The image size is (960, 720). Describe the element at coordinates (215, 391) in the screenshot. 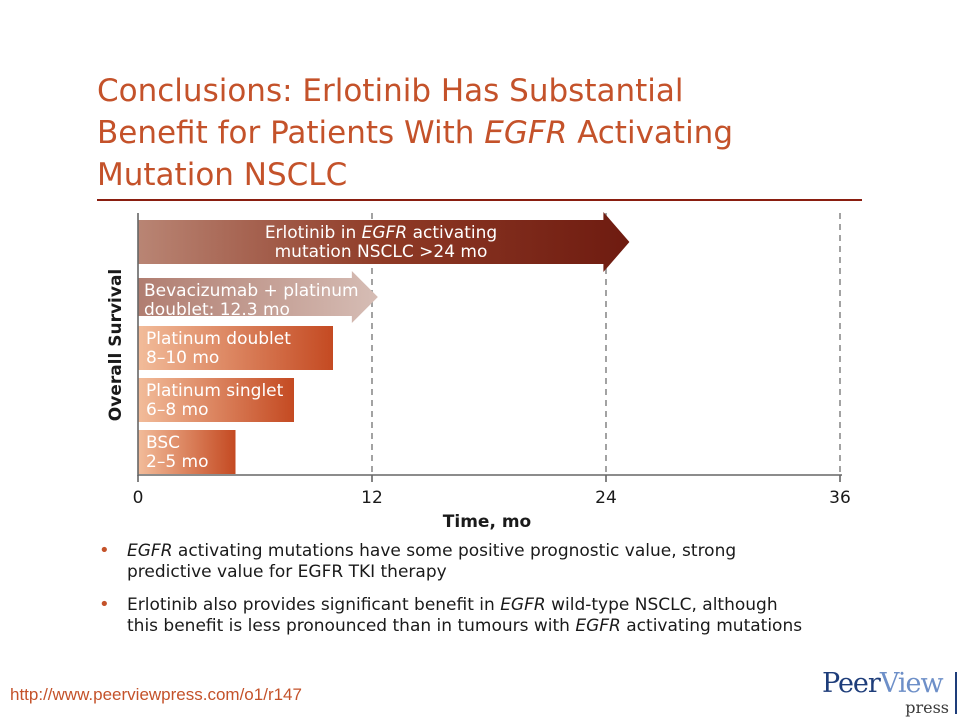

I see `bar-label: Platinum singlet` at that location.